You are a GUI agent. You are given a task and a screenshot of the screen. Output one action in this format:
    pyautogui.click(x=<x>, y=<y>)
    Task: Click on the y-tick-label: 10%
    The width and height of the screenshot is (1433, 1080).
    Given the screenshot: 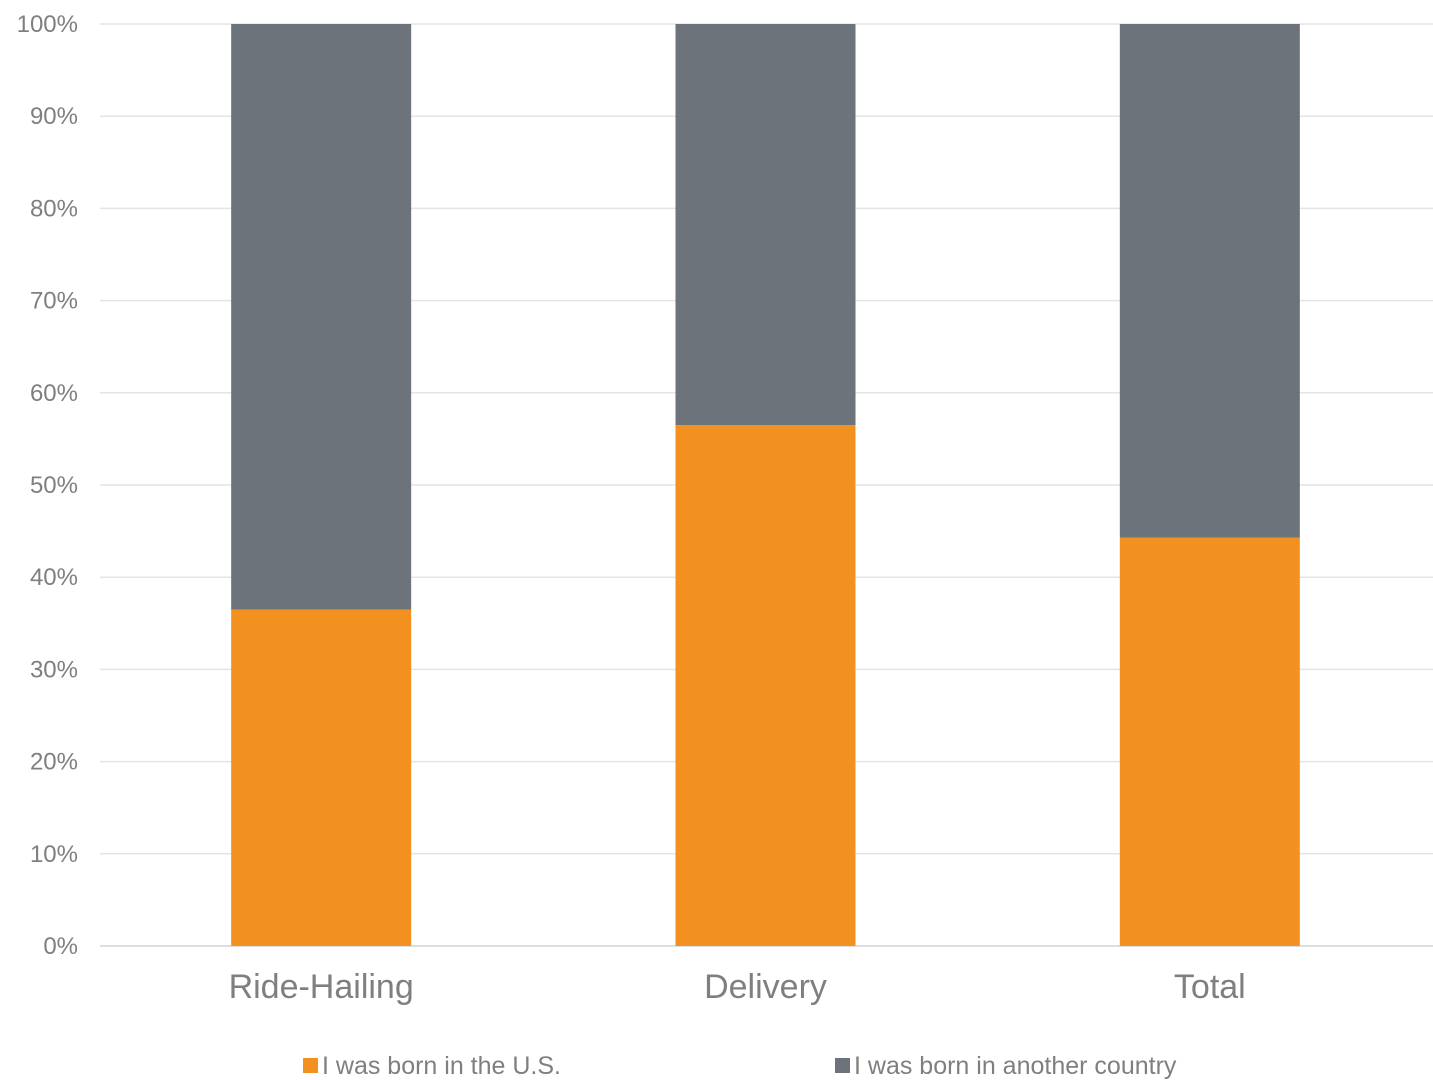 What is the action you would take?
    pyautogui.click(x=54, y=854)
    